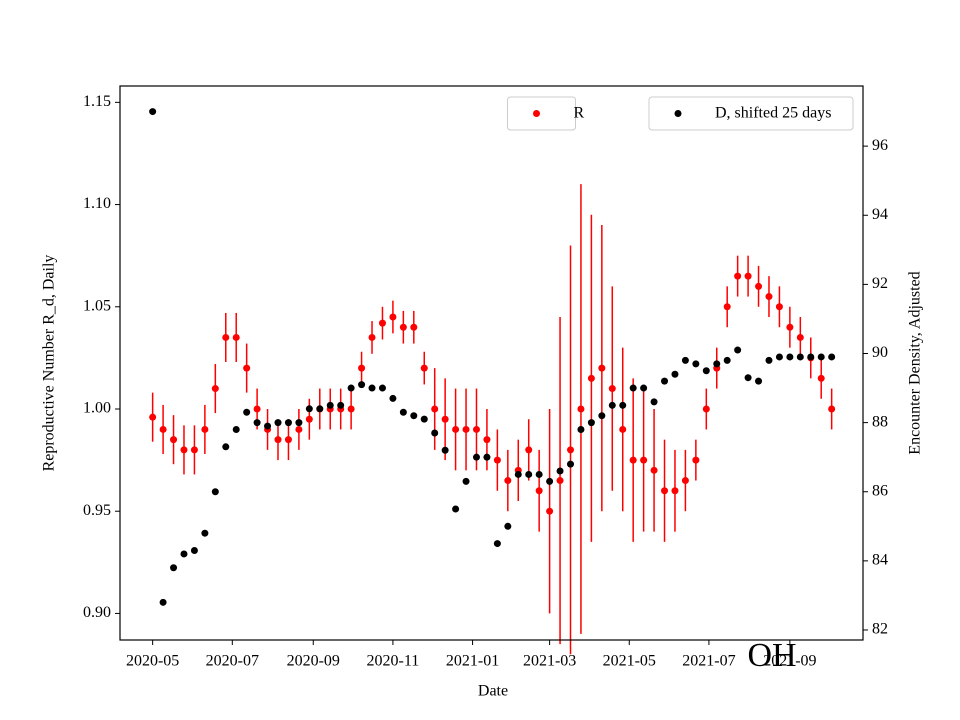 Image resolution: width=960 pixels, height=720 pixels. I want to click on y-tick-label: 1.00, so click(97, 408).